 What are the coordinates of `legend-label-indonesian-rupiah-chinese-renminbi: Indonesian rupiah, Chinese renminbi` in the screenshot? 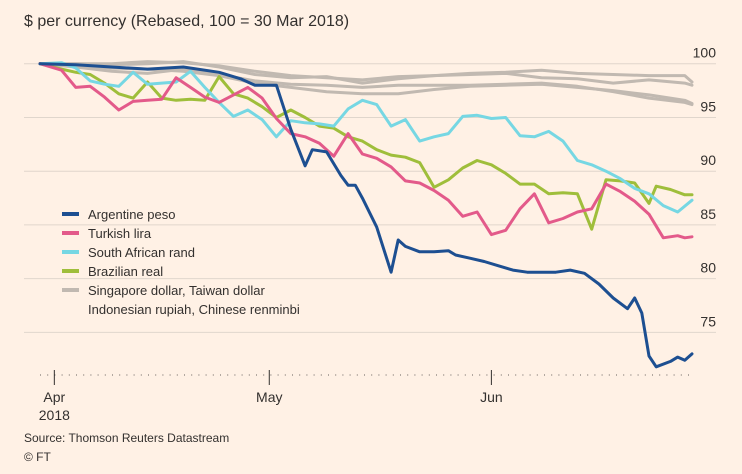 It's located at (194, 309).